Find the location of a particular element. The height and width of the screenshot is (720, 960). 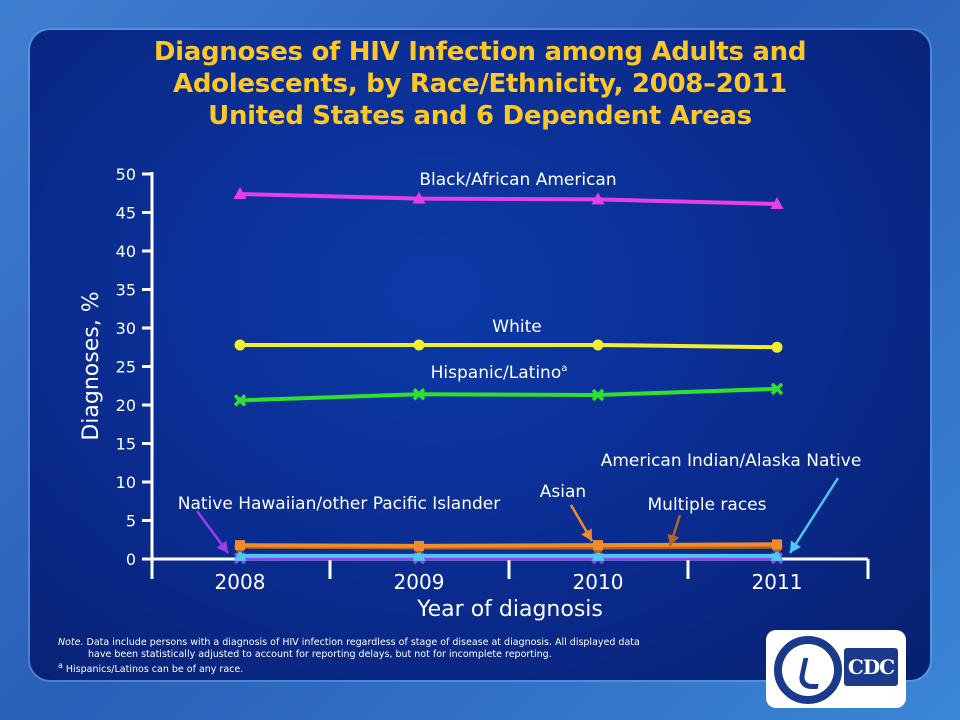

series-black-african-american is located at coordinates (508, 198).